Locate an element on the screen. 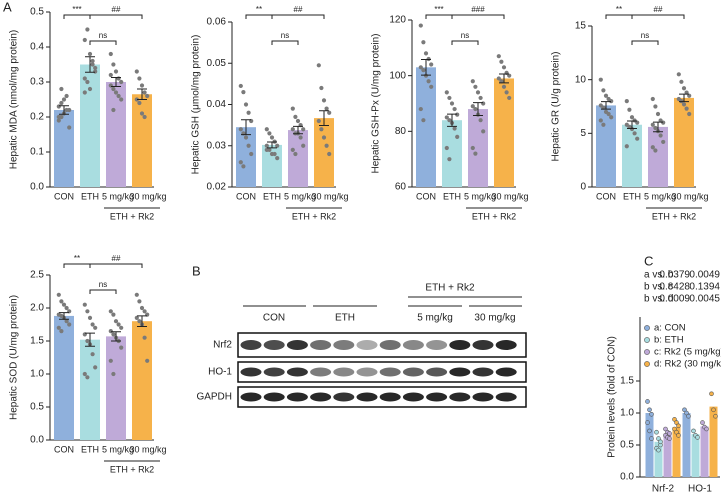 This screenshot has width=721, height=500. significance-label: ## is located at coordinates (116, 9).